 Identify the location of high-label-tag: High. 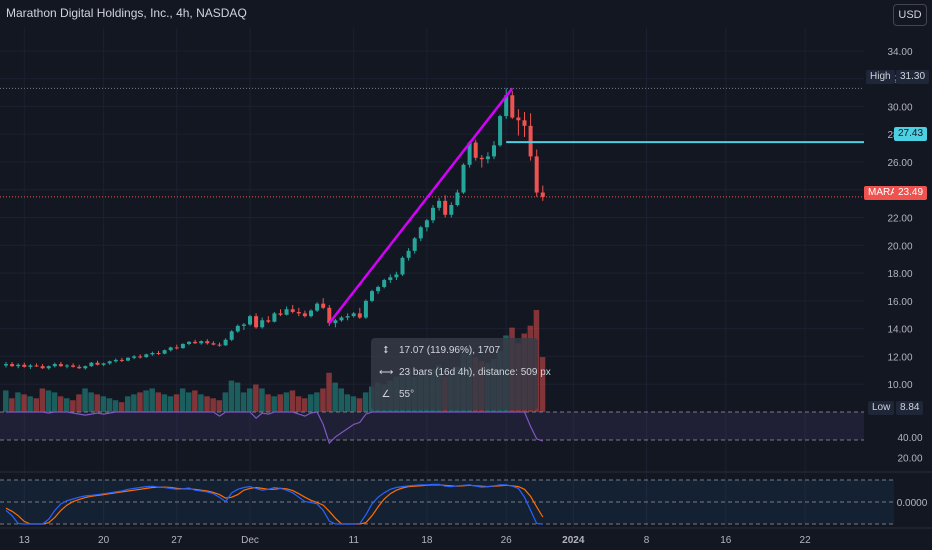
(880, 77).